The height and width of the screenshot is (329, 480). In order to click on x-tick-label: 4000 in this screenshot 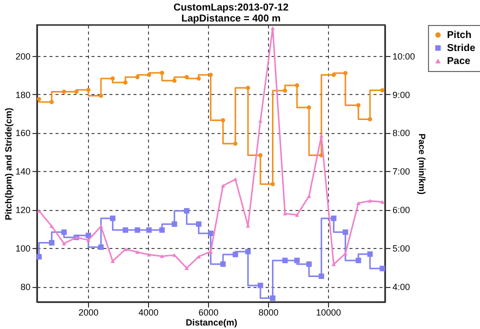, I will do `click(148, 313)`.